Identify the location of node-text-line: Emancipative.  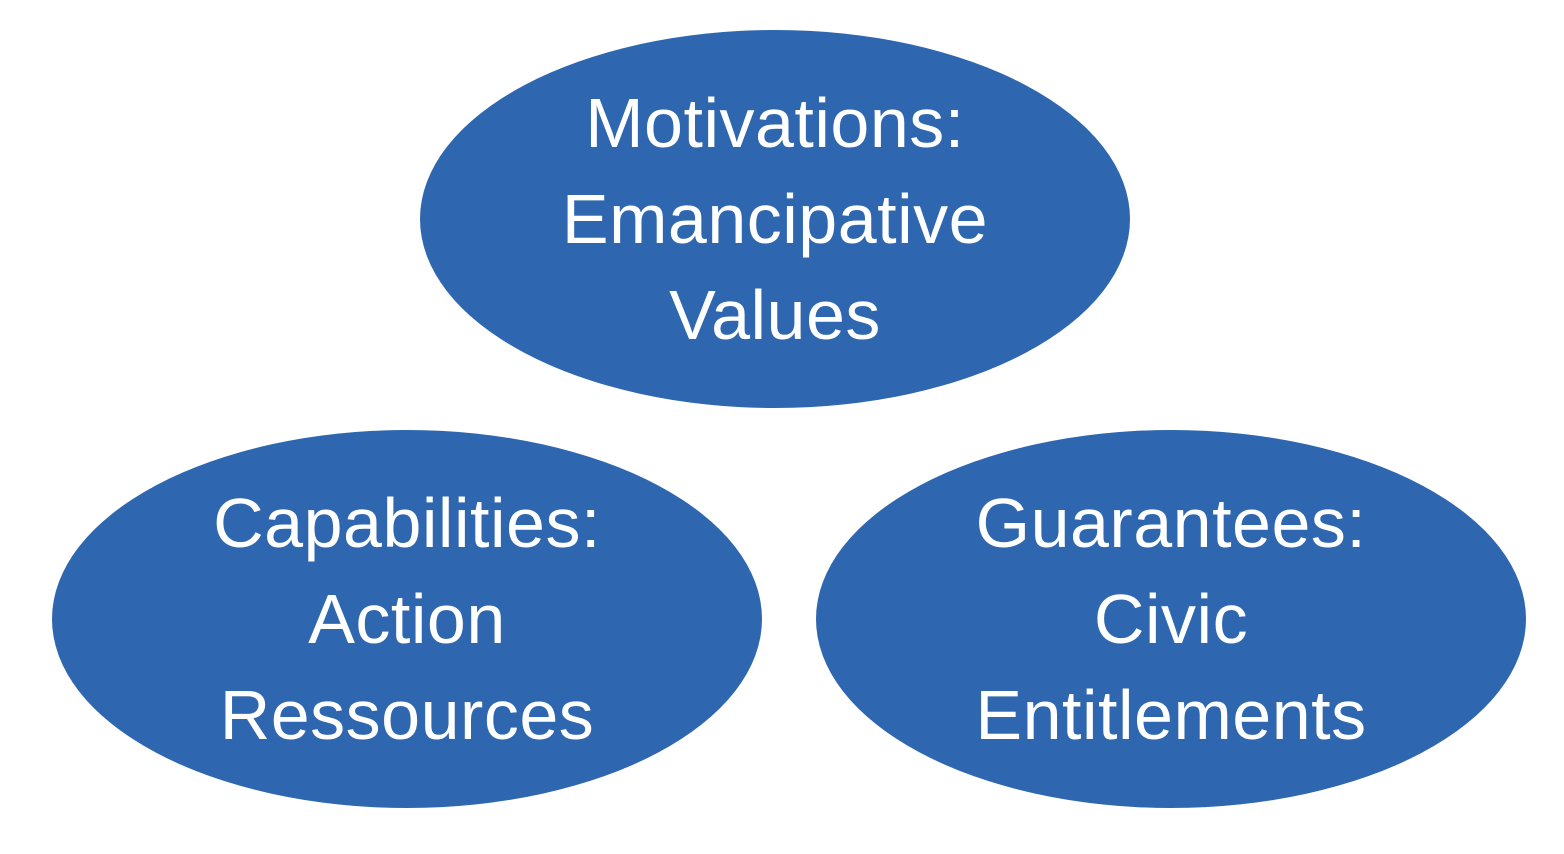
(775, 219).